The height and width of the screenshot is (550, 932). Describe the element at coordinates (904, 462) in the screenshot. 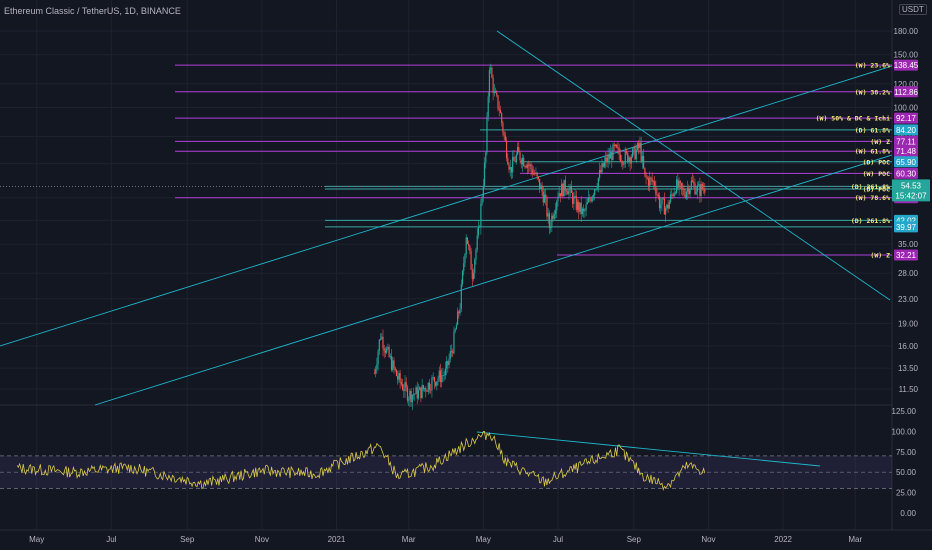

I see `rsi-axis: 125.00 100.00 75.00 50.00 25.00 0.00` at that location.